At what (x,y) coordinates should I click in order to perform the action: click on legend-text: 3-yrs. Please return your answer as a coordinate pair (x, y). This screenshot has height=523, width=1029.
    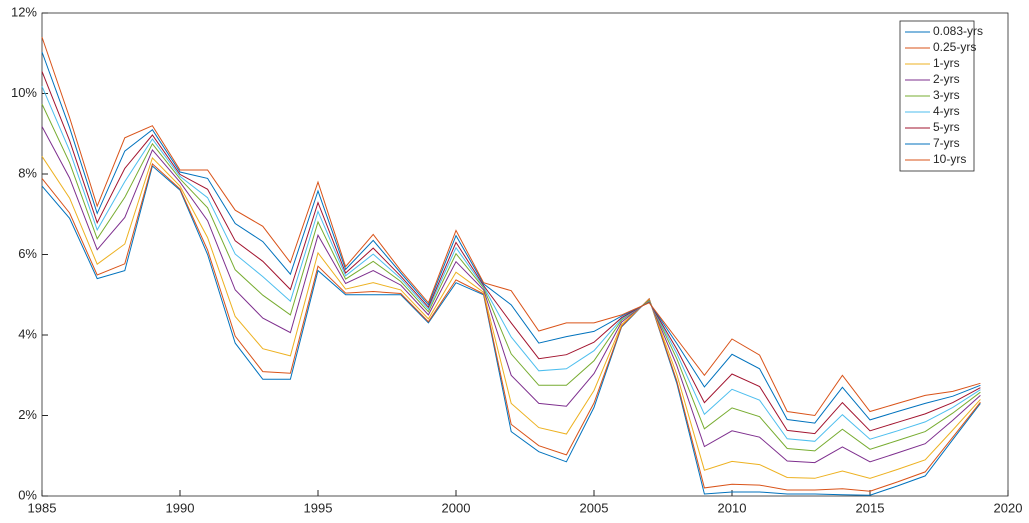
    Looking at the image, I should click on (946, 95).